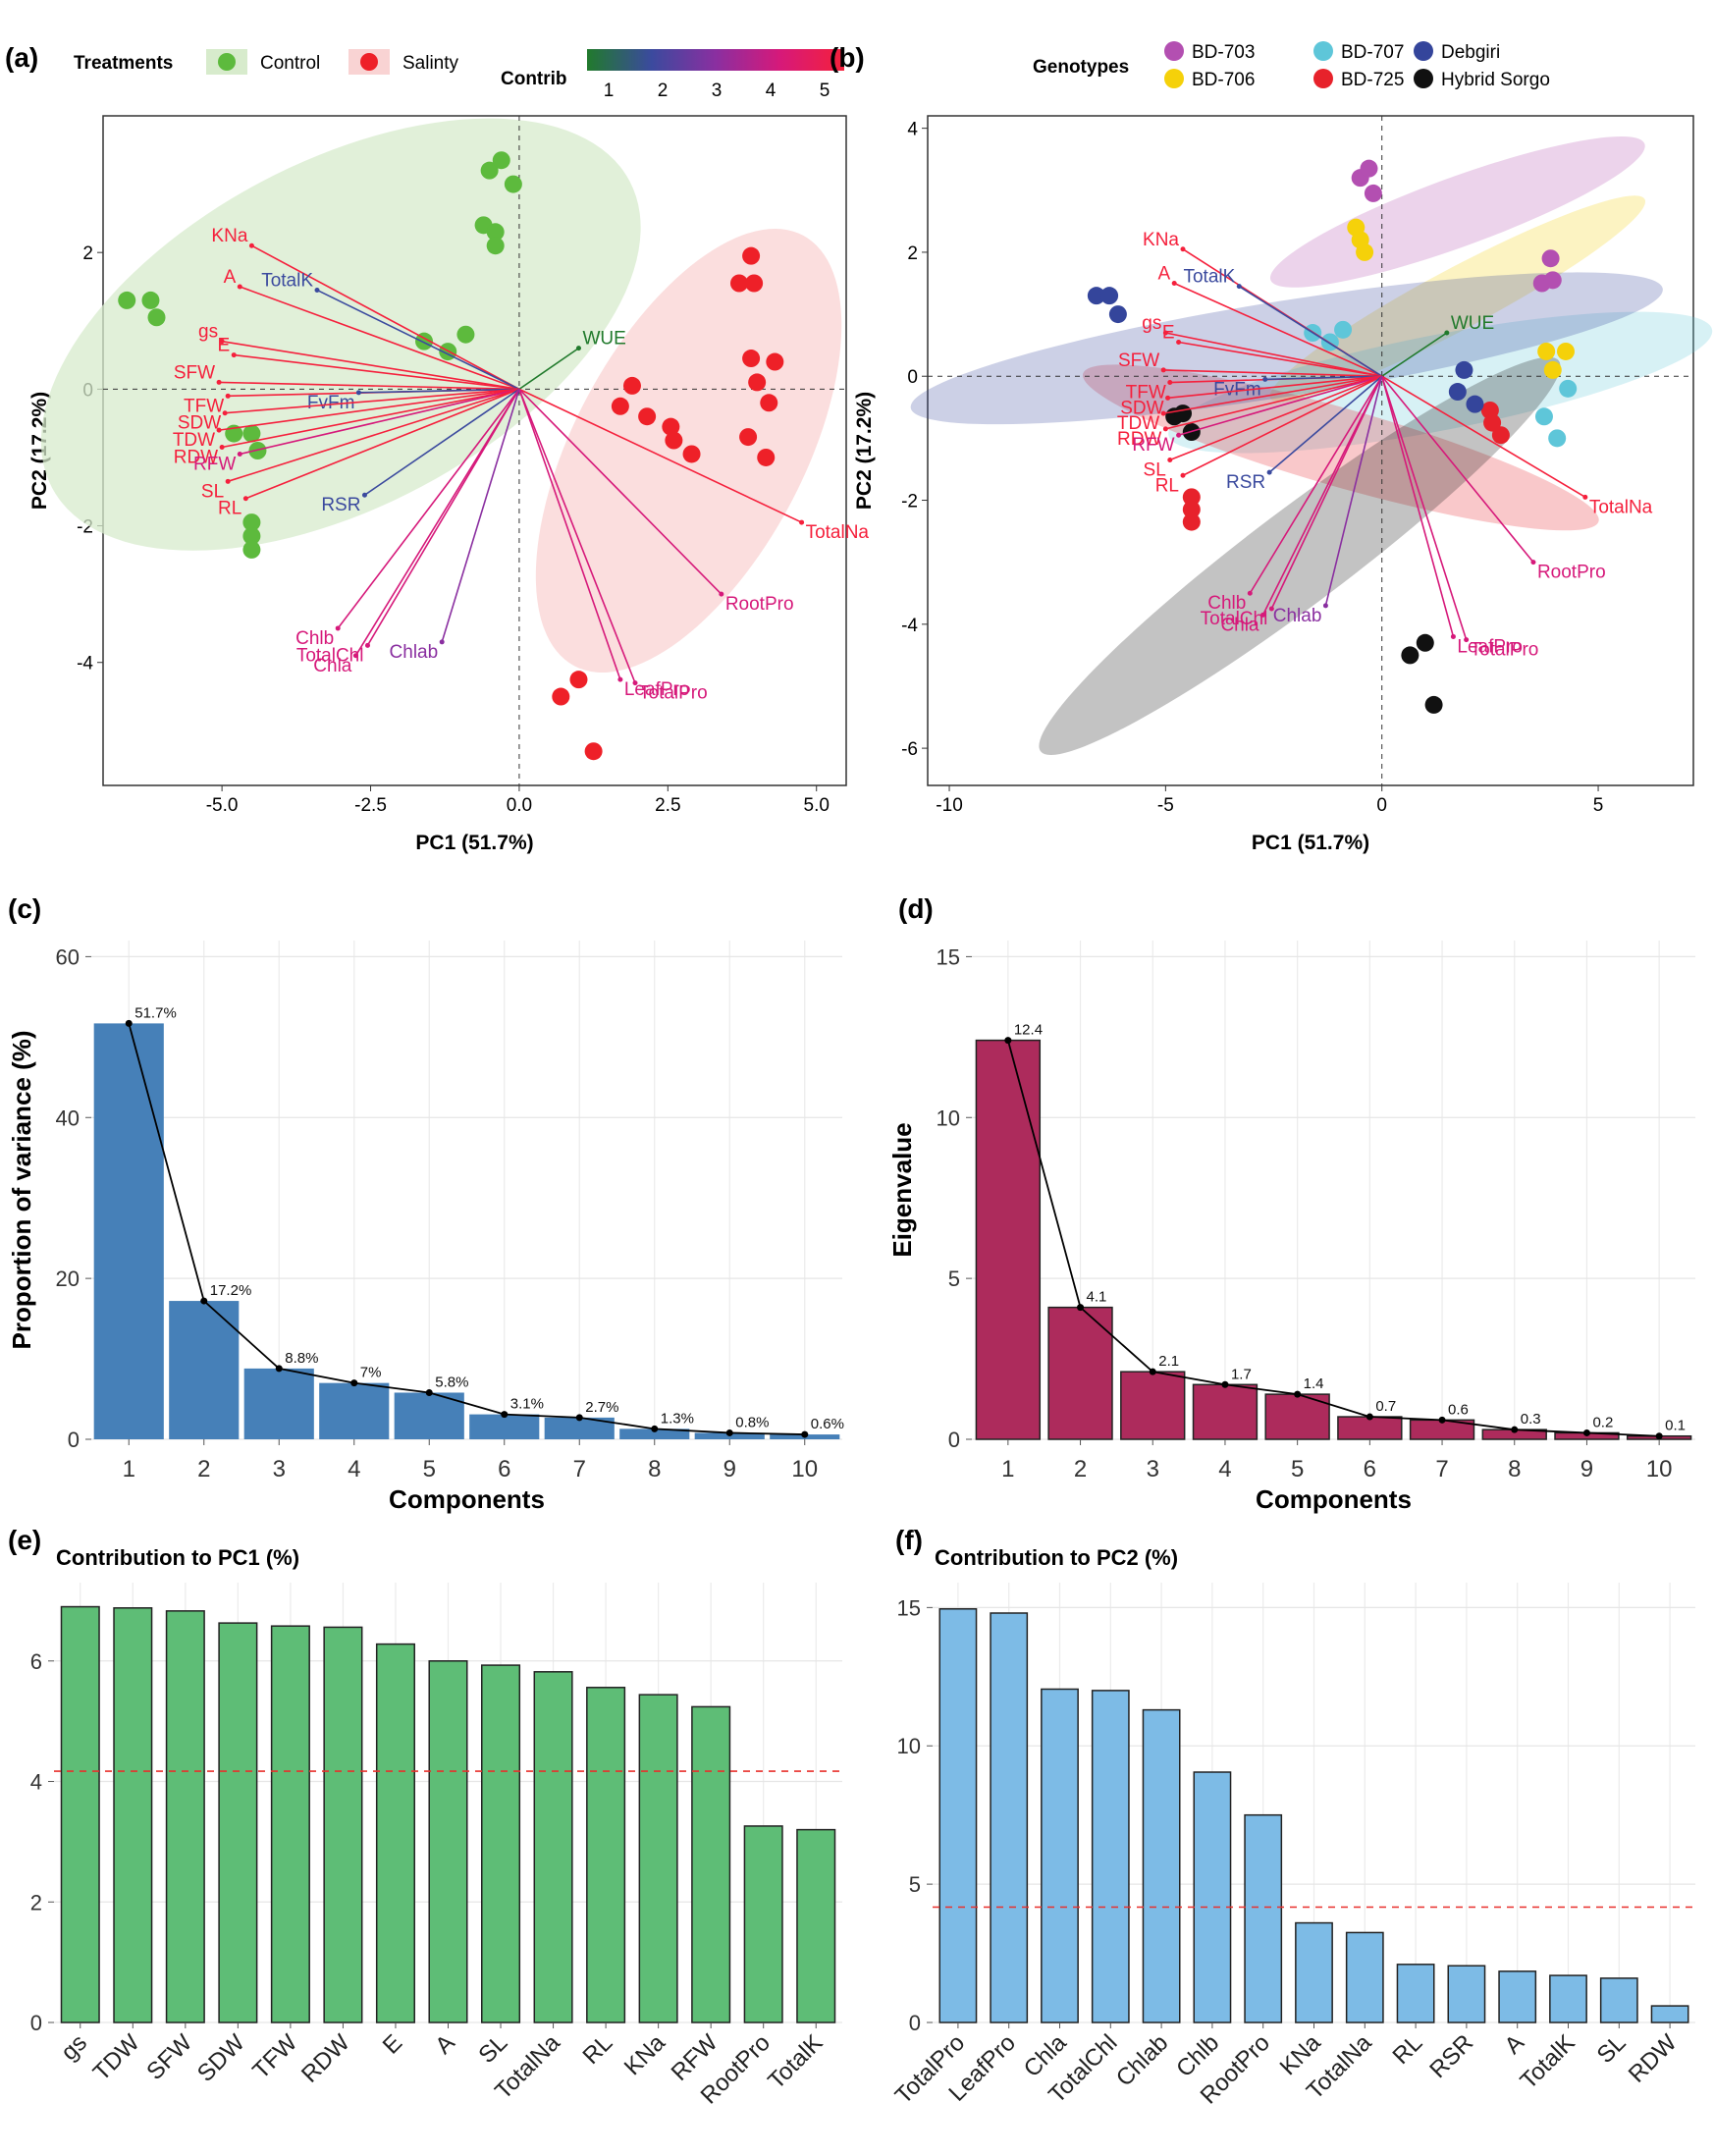 The image size is (1714, 2156). What do you see at coordinates (909, 1540) in the screenshot?
I see `panel-label: (f)` at bounding box center [909, 1540].